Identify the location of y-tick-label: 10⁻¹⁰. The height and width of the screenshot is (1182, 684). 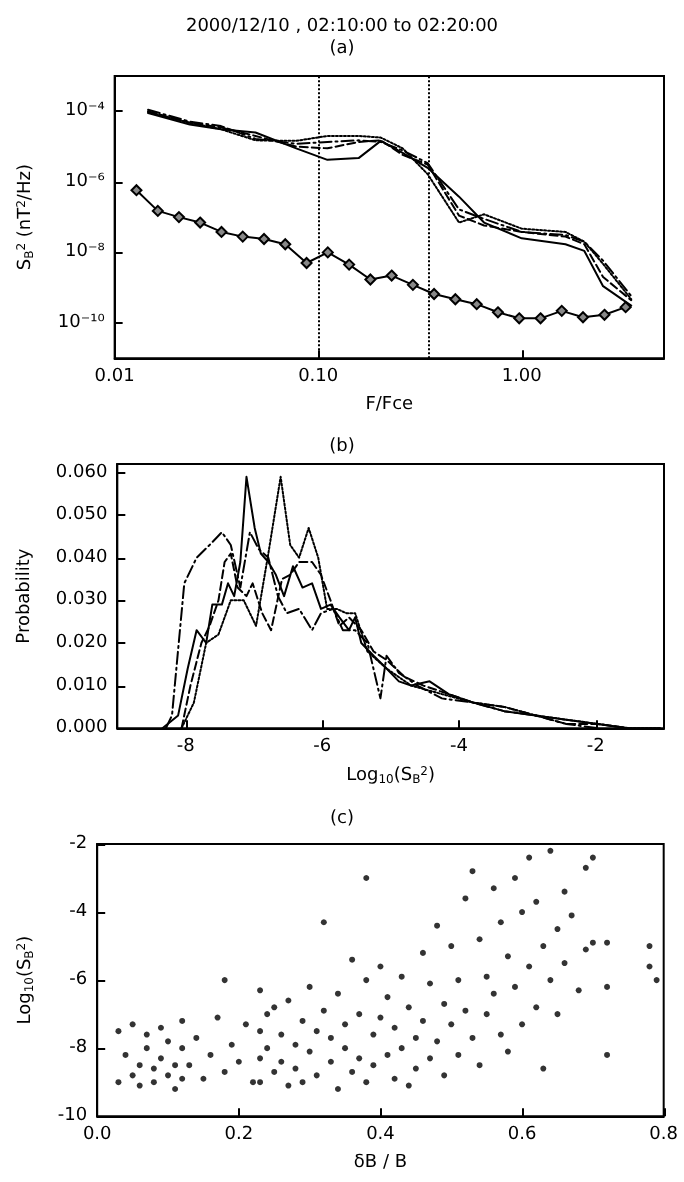
(81, 322).